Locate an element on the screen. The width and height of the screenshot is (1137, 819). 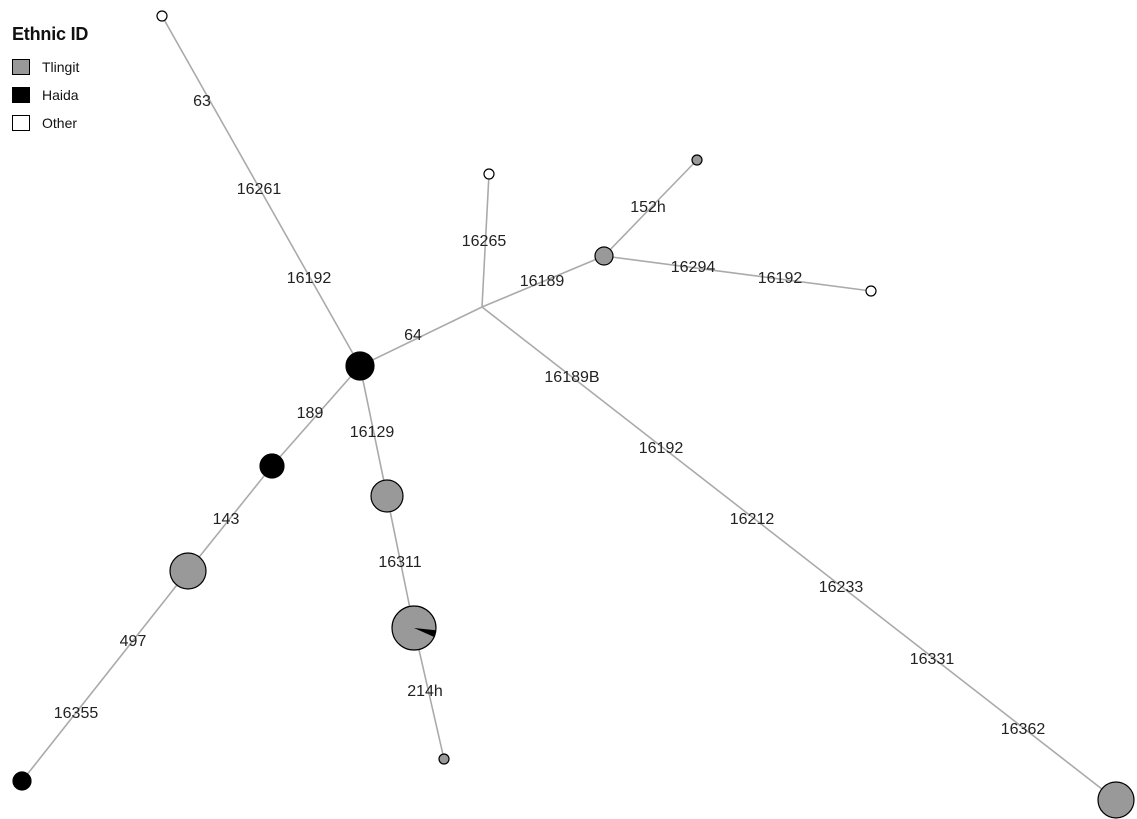
node-tlingit-sw is located at coordinates (188, 571).